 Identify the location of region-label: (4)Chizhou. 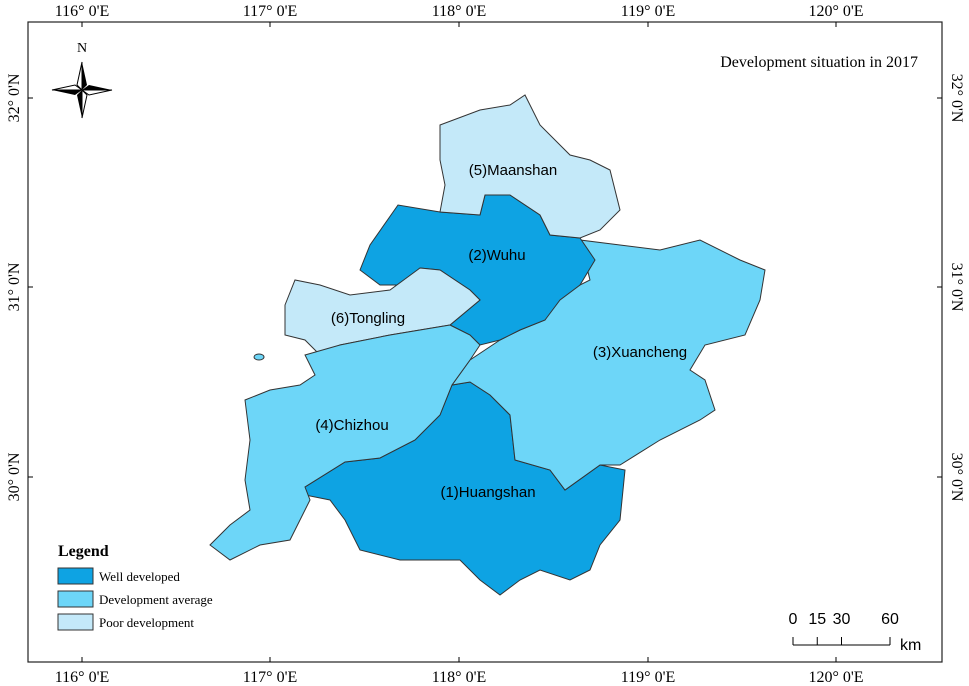
(351, 425).